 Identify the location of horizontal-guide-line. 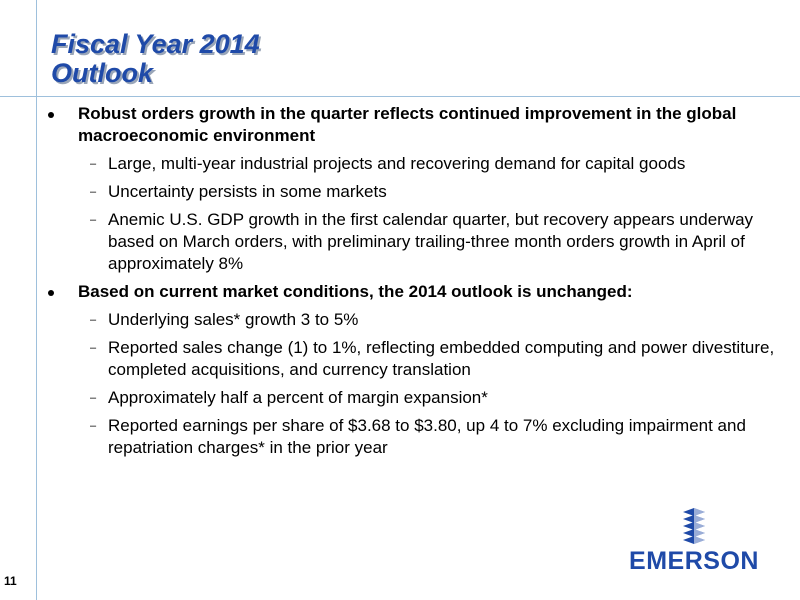
(400, 96).